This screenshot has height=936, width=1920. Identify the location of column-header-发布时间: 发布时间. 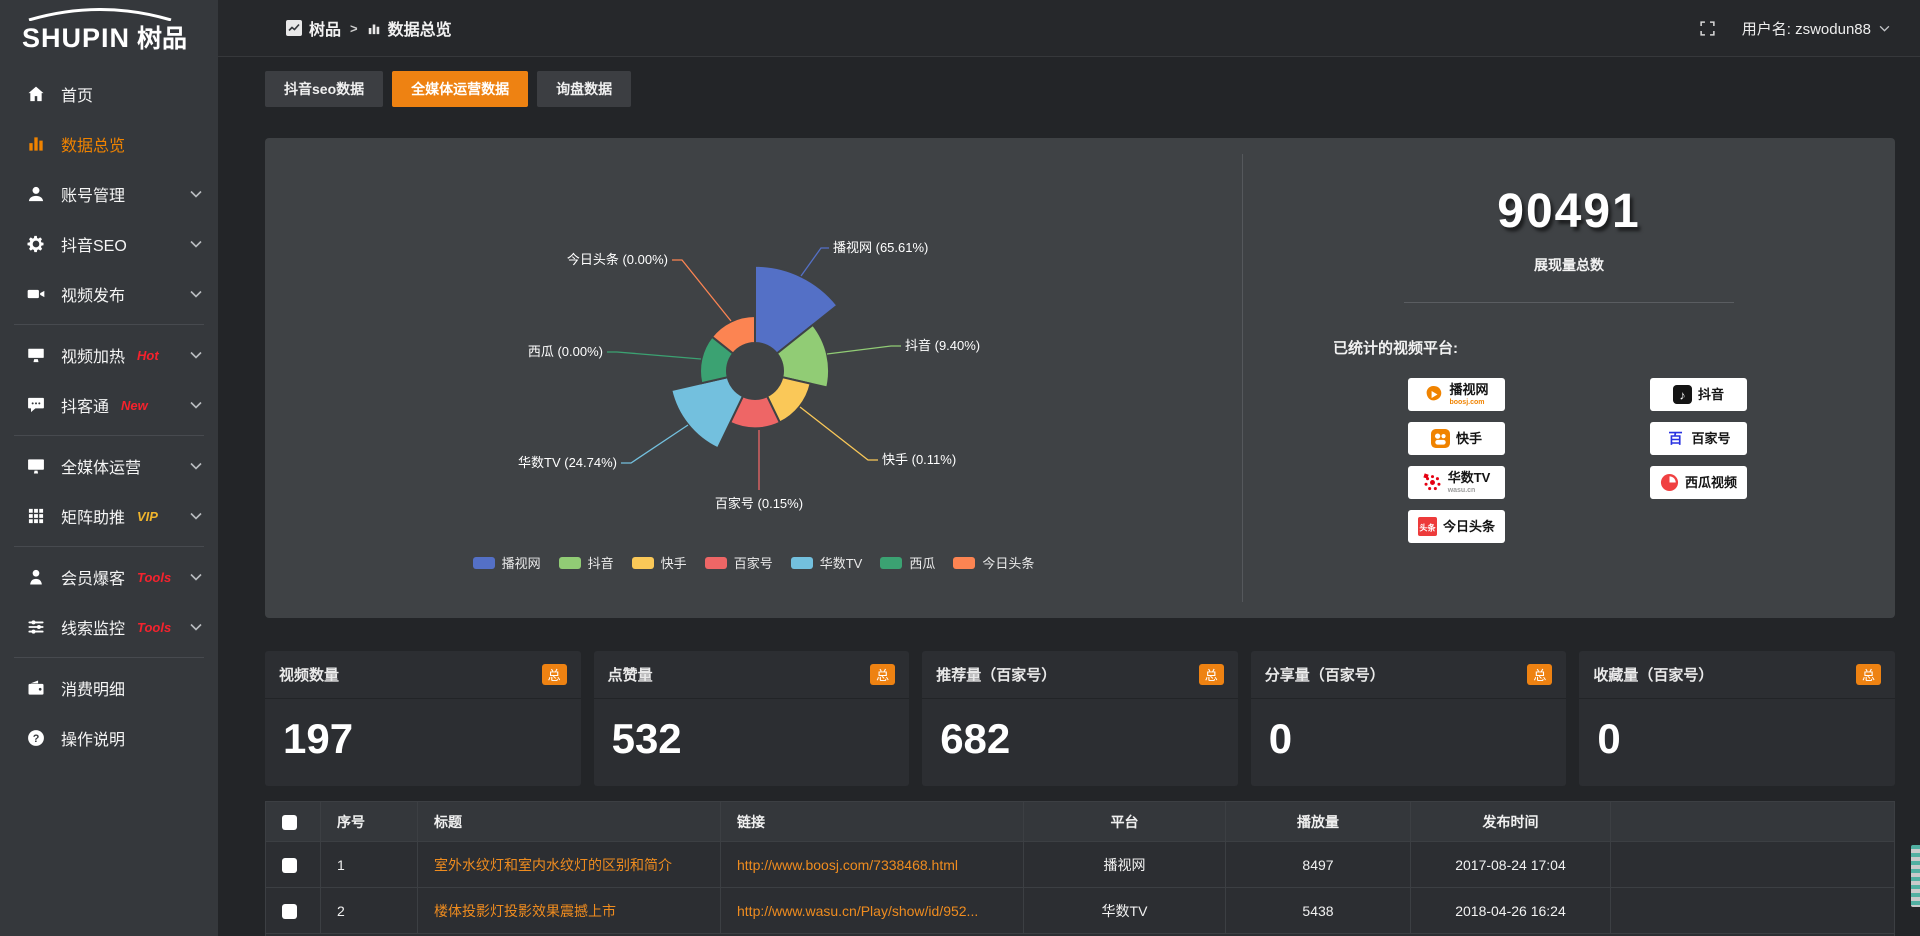
(1510, 821).